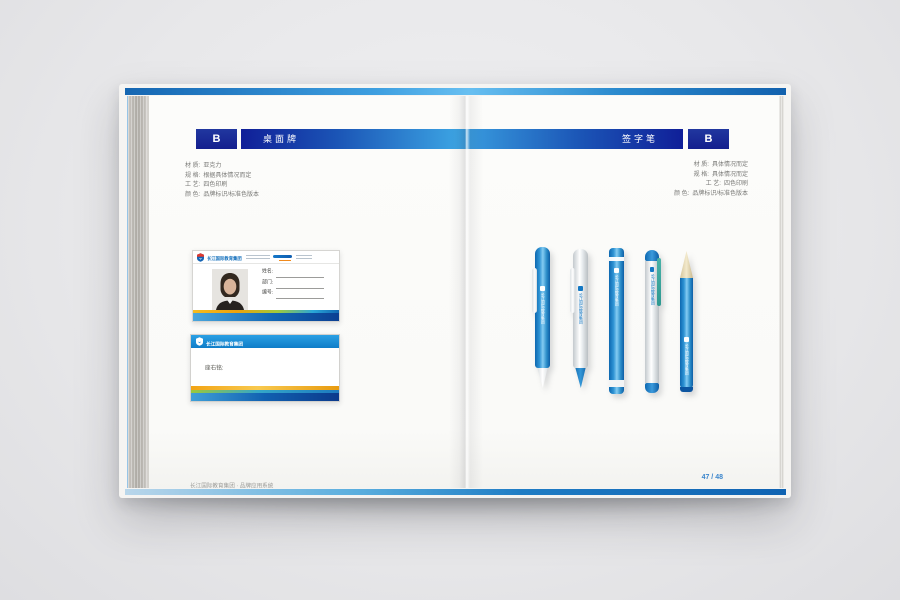  Describe the element at coordinates (212, 166) in the screenshot. I see `spec-value: 亚克力` at that location.